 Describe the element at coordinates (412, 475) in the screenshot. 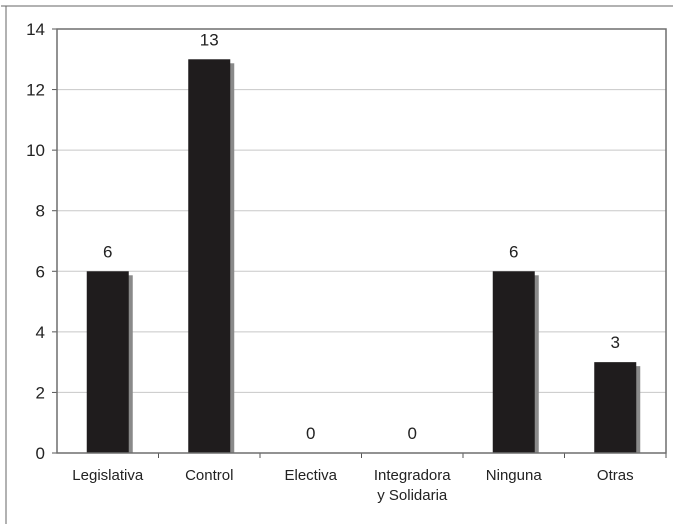

I see `x-tick-label: Integradora` at that location.